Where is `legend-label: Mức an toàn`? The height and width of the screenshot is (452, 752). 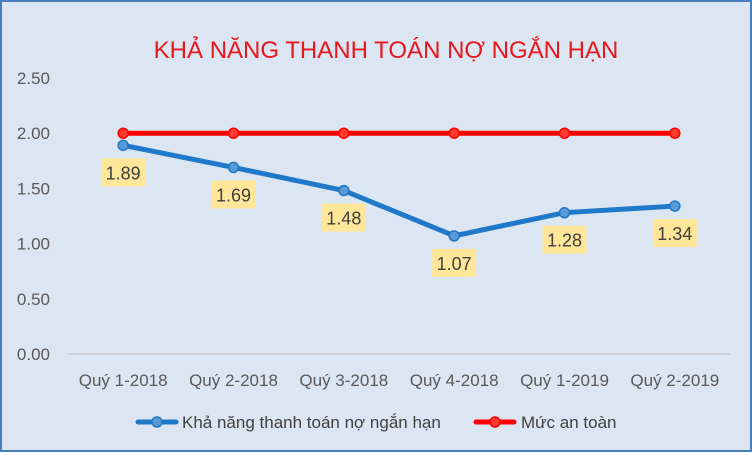 legend-label: Mức an toàn is located at coordinates (568, 422).